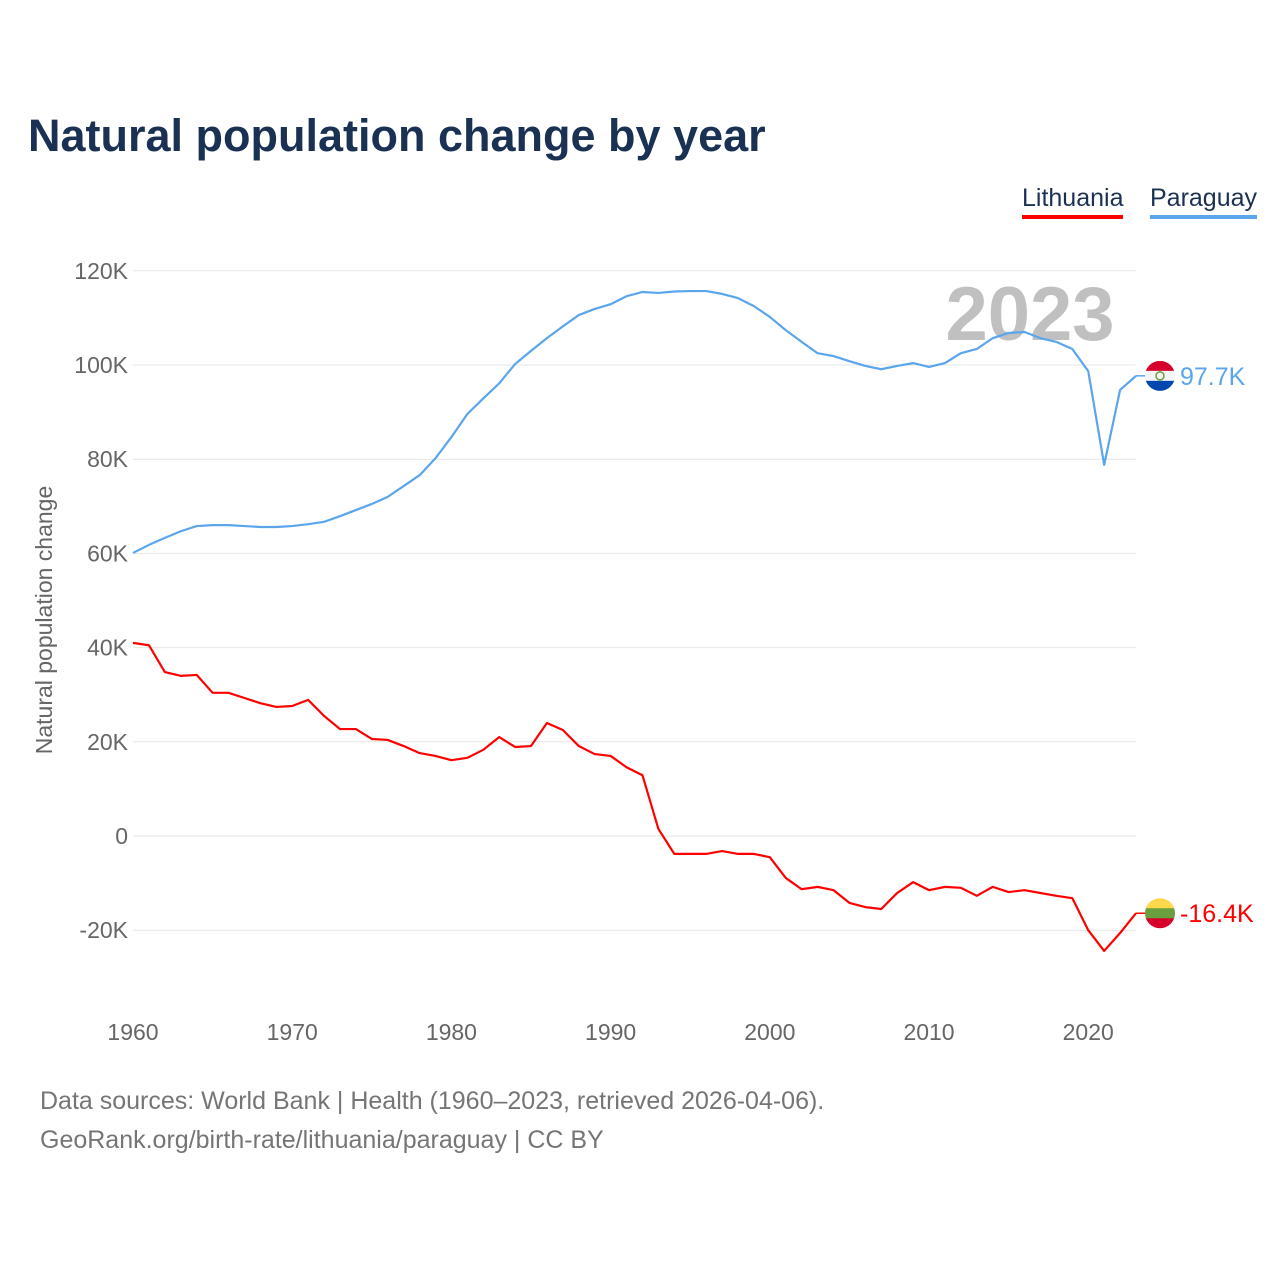 The width and height of the screenshot is (1280, 1280). Describe the element at coordinates (1213, 377) in the screenshot. I see `end-value-label-paraguay: 97.7K` at that location.